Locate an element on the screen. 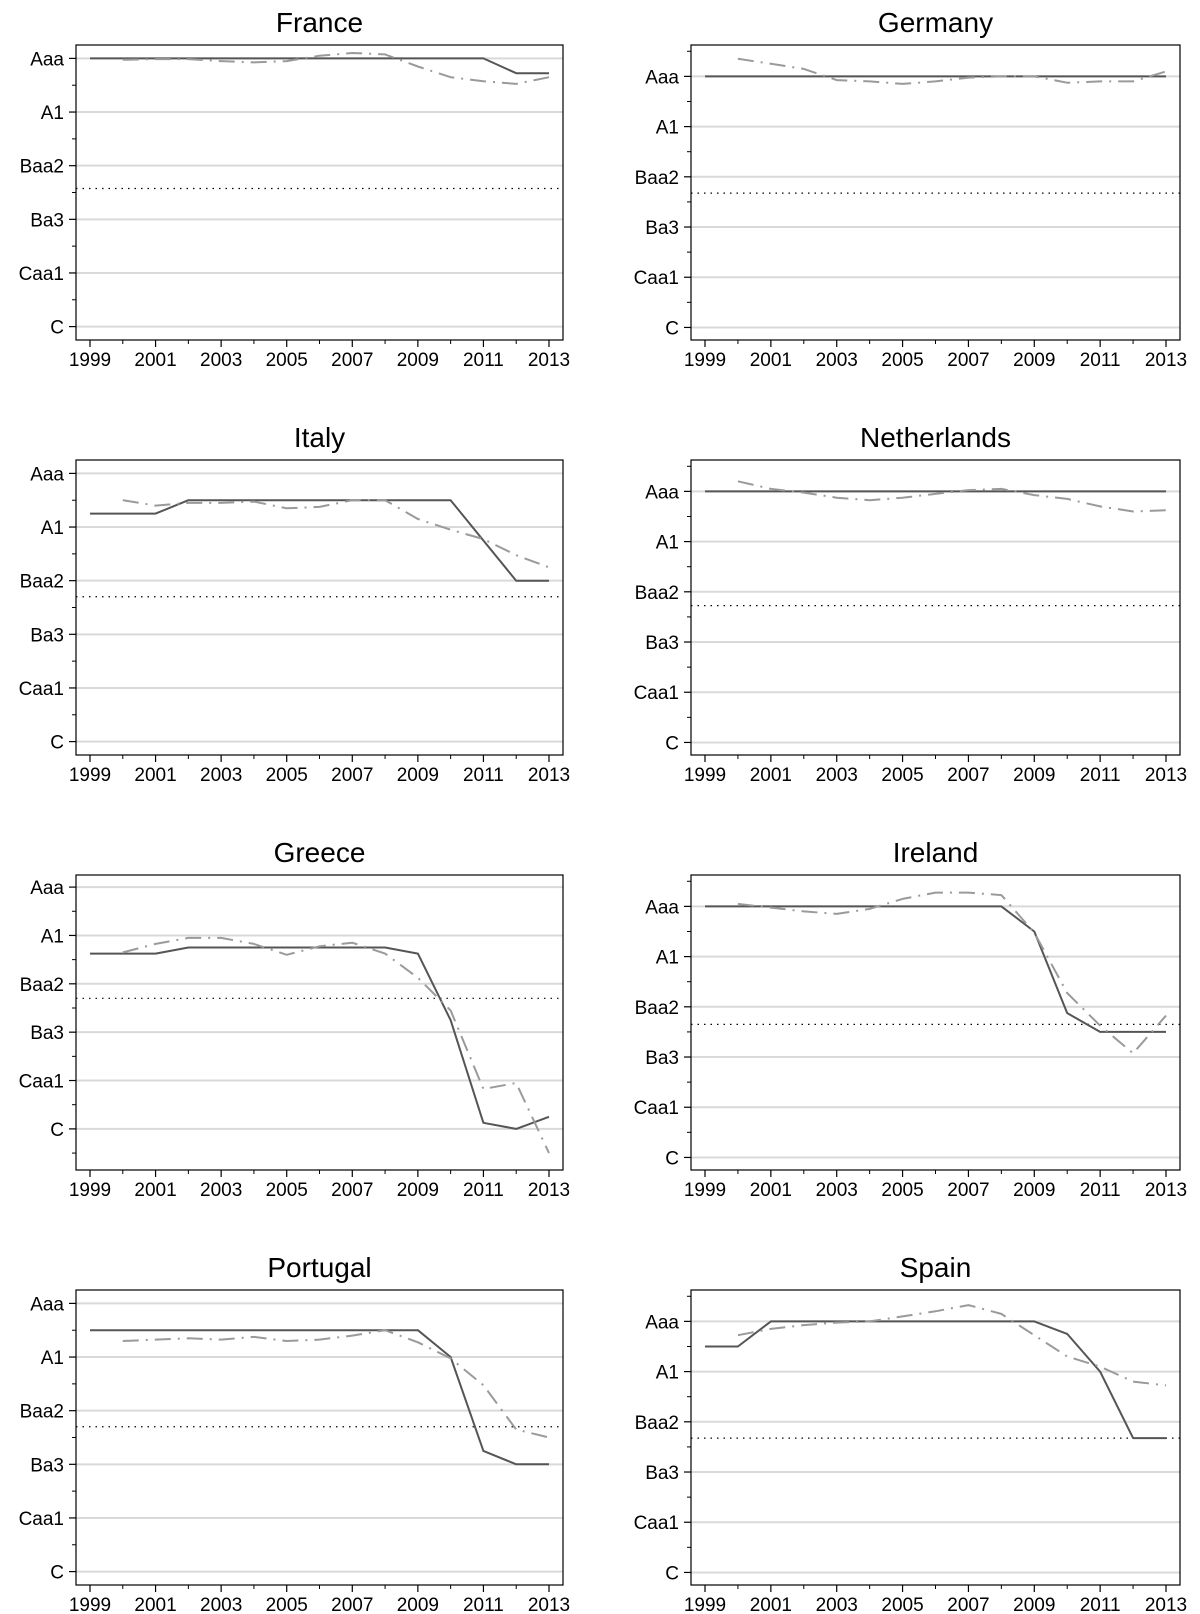 Image resolution: width=1200 pixels, height=1614 pixels. panel-title: Italy is located at coordinates (319, 437).